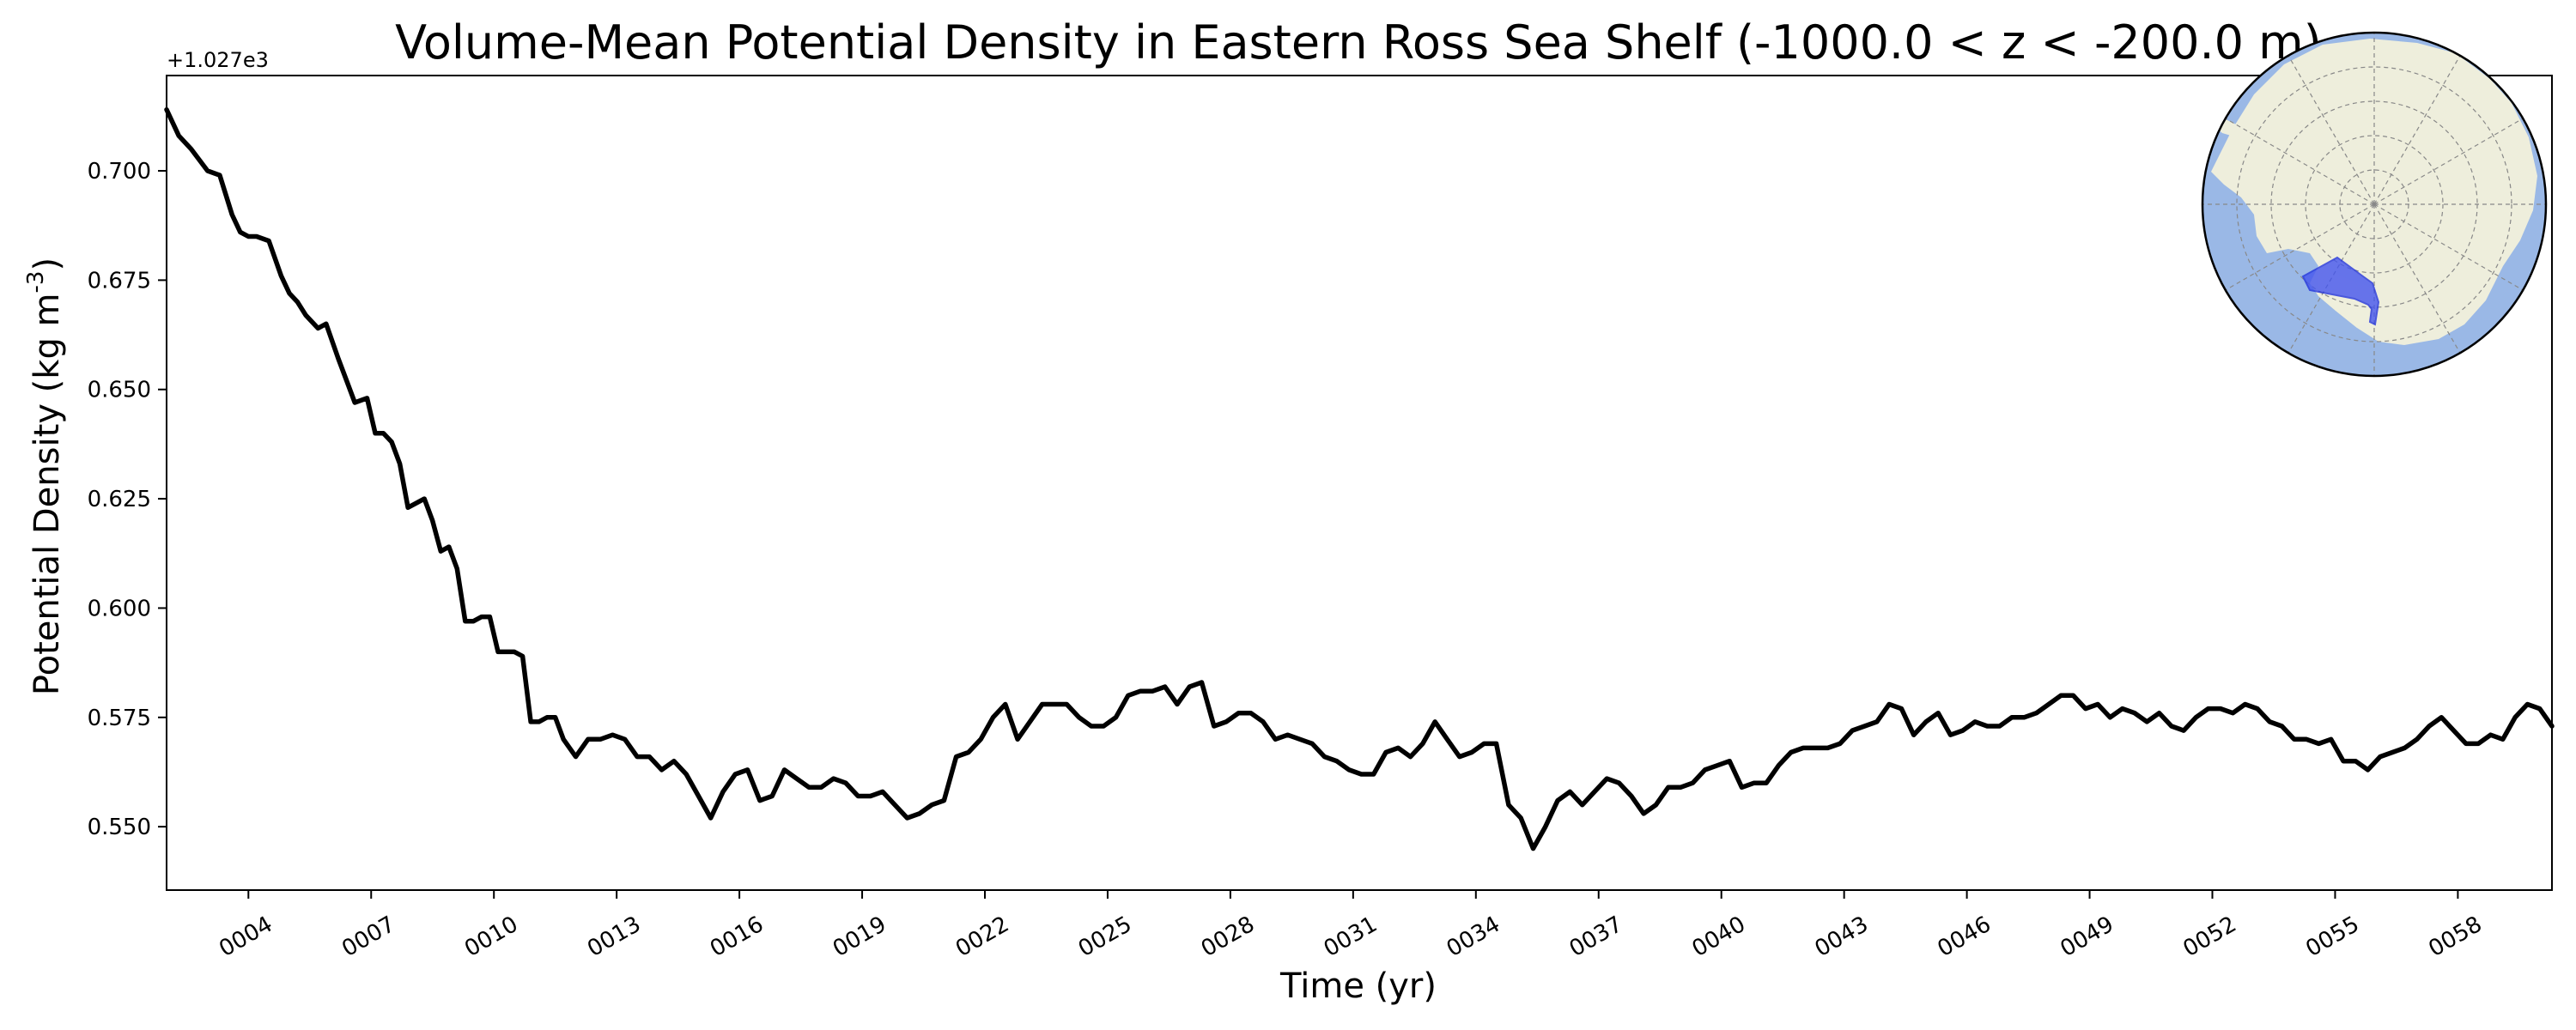  Describe the element at coordinates (1105, 937) in the screenshot. I see `x-tick-label: 0025` at that location.